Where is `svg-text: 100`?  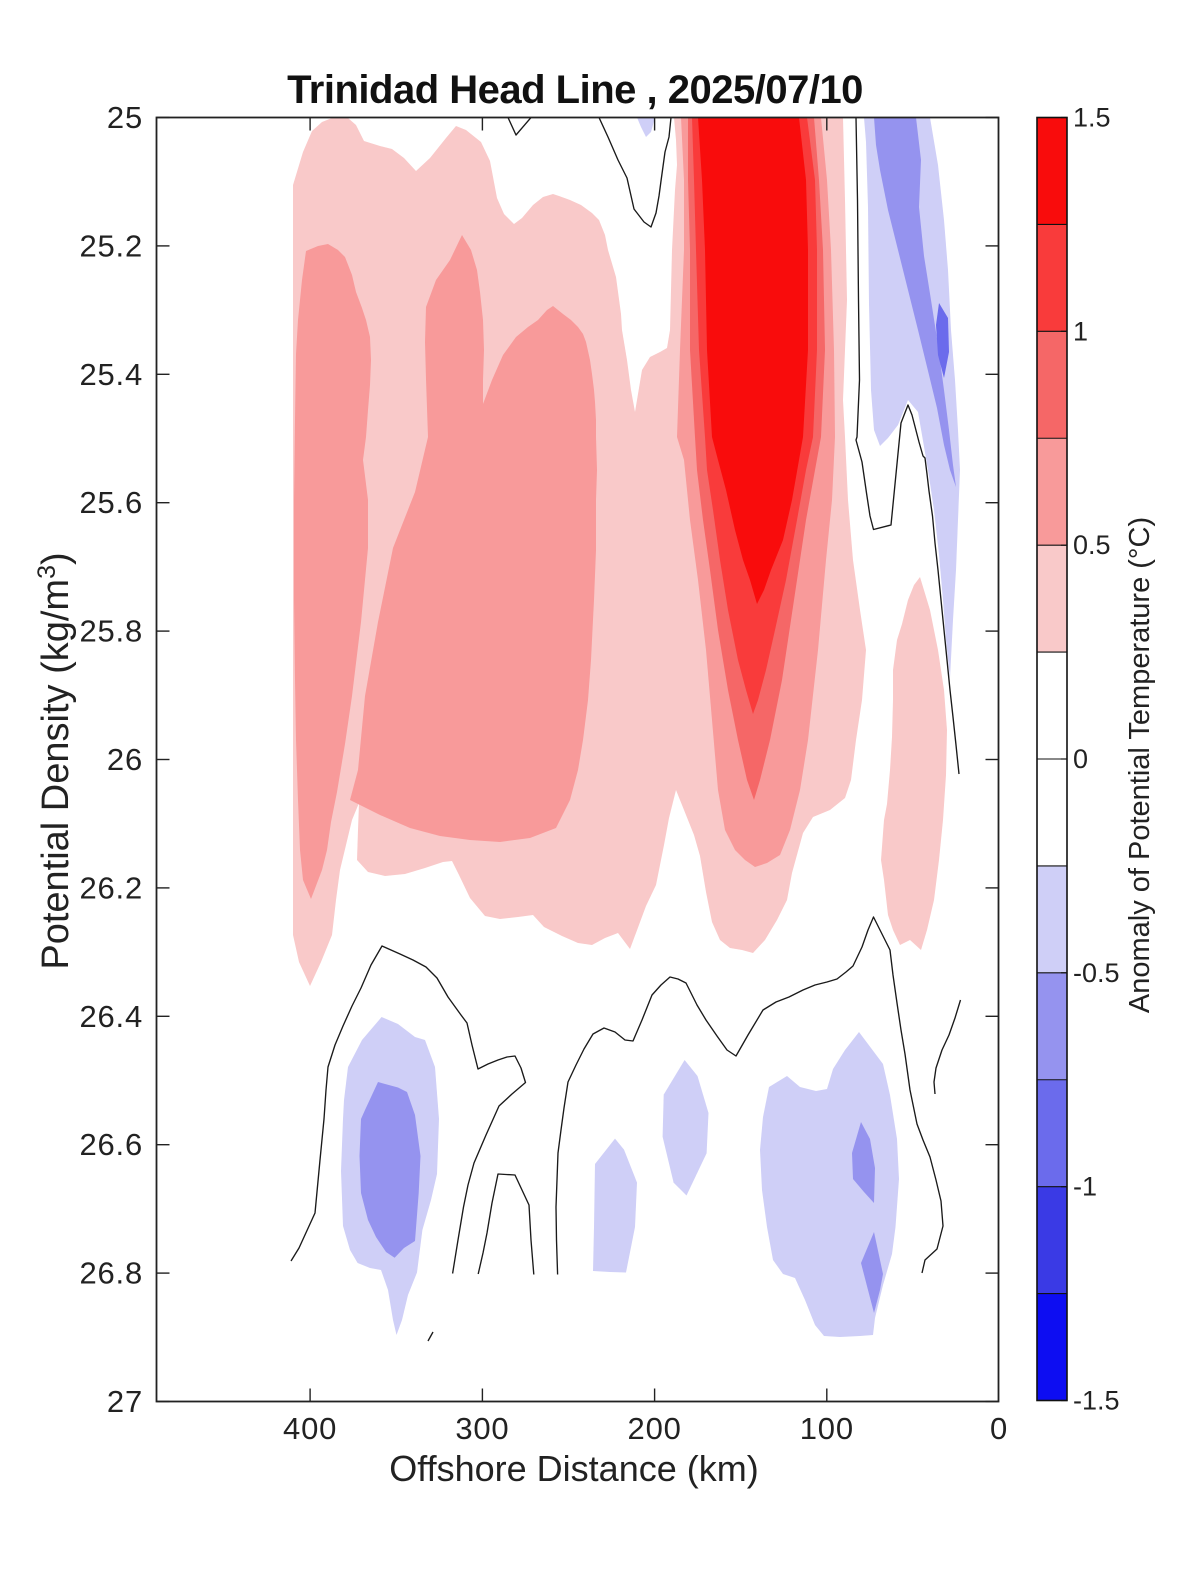 svg-text: 100 is located at coordinates (827, 1428).